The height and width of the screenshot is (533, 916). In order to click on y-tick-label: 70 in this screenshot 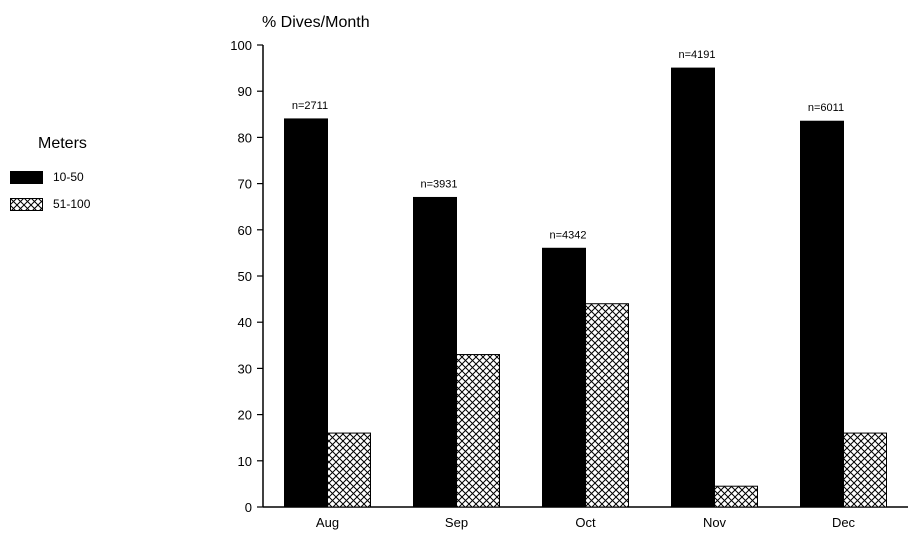, I will do `click(245, 184)`.